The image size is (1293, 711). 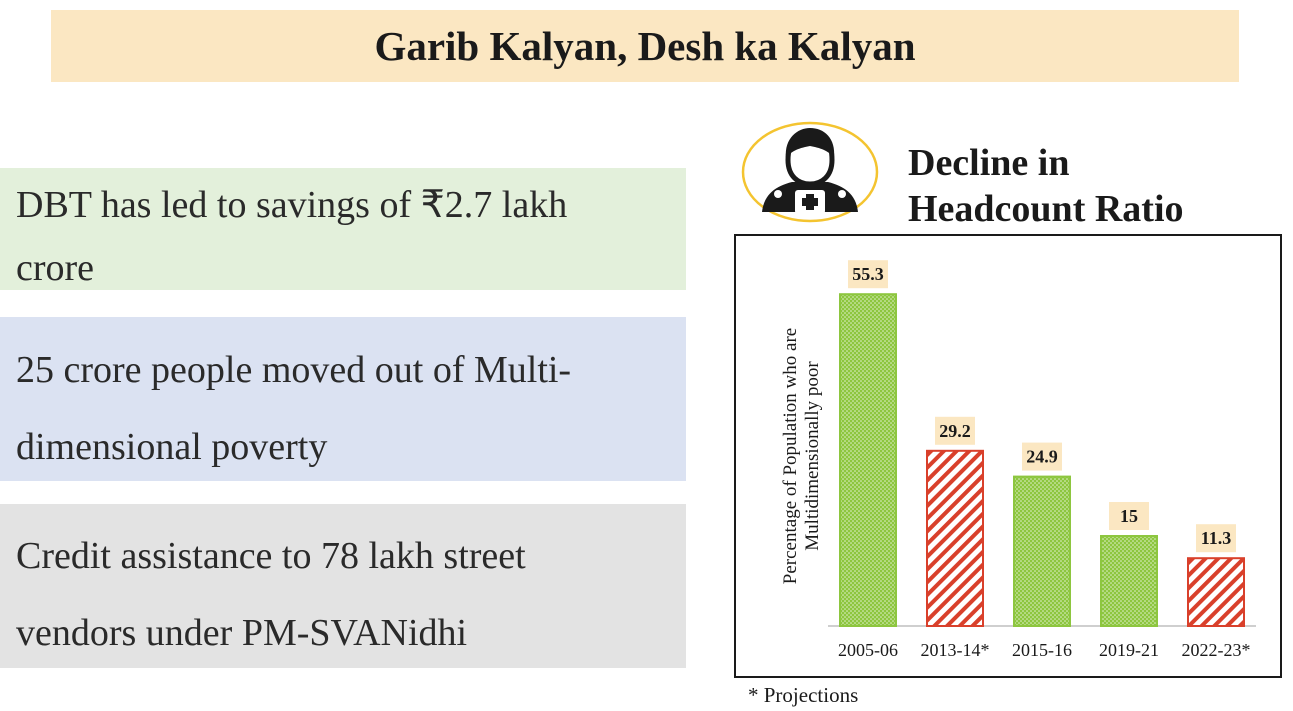 I want to click on page-title: Garib Kalyan, Desh ka Kalyan, so click(x=645, y=46).